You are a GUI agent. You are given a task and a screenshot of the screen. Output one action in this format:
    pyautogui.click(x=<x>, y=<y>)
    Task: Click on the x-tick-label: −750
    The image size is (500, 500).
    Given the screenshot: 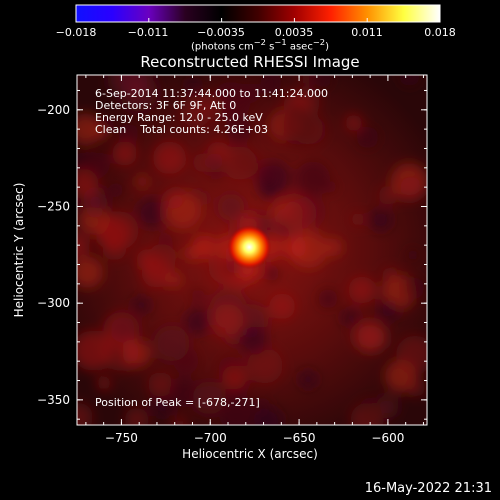 What is the action you would take?
    pyautogui.click(x=121, y=438)
    